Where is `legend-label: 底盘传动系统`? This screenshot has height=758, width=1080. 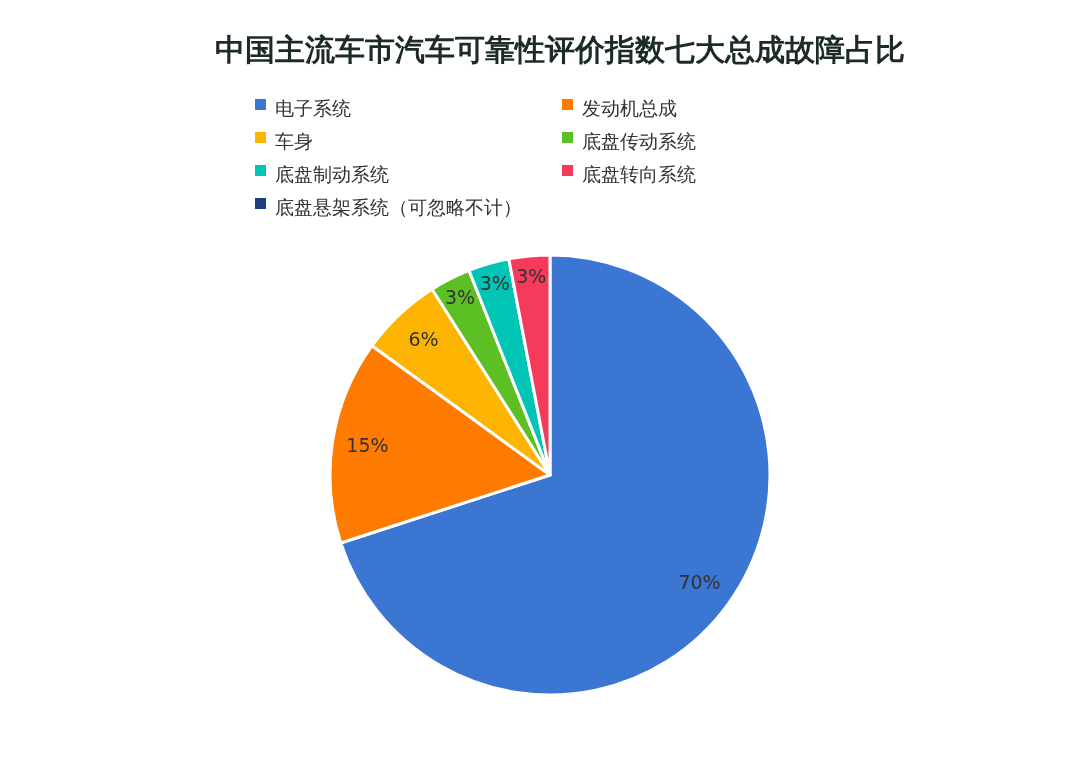 legend-label: 底盘传动系统 is located at coordinates (639, 140).